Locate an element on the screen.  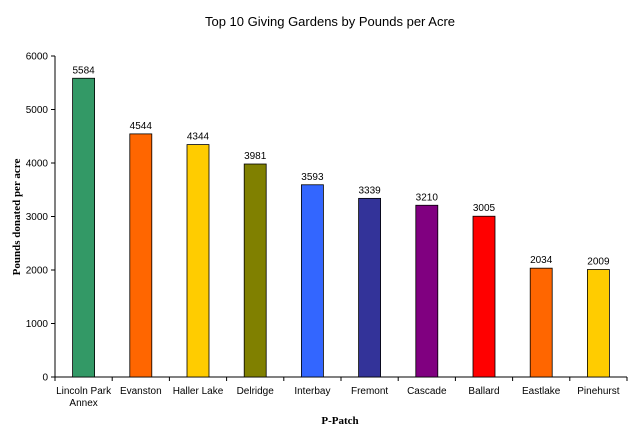
x-tick-label: Lincoln Park is located at coordinates (84, 391).